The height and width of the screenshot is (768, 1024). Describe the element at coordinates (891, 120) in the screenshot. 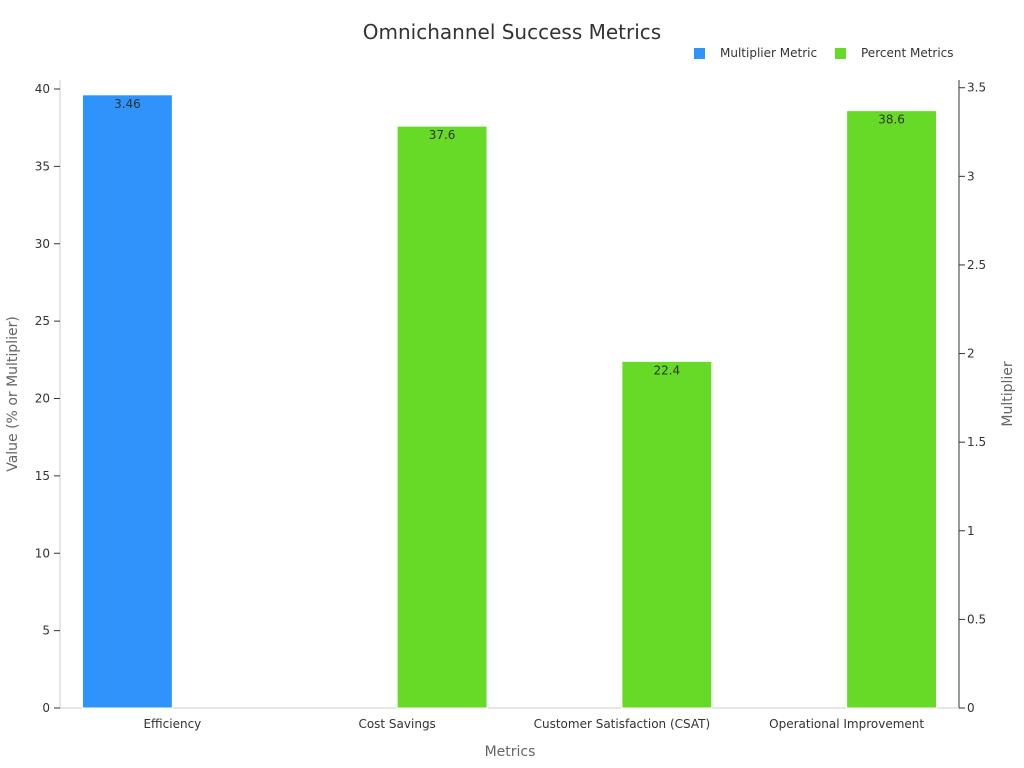

I see `bar-data-label: 38.6` at that location.